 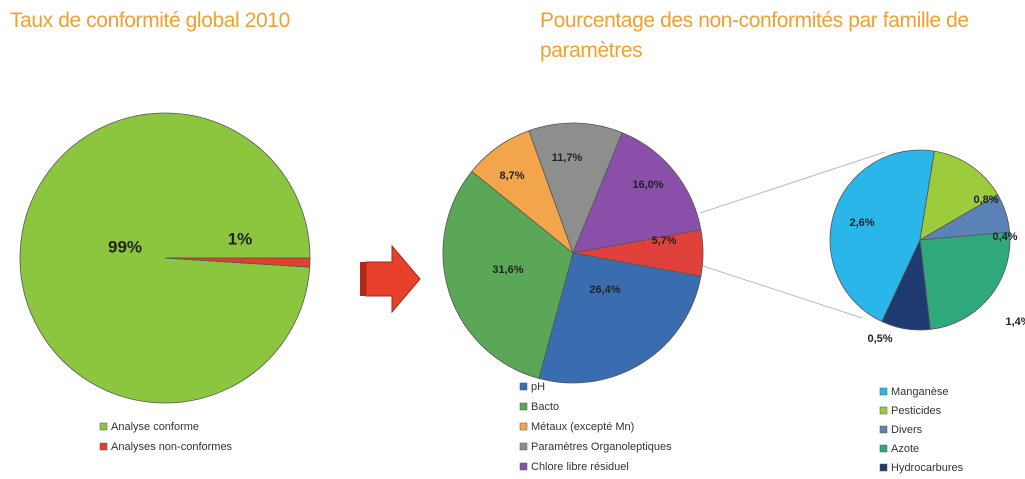 I want to click on legend-label: Pesticides, so click(x=916, y=411).